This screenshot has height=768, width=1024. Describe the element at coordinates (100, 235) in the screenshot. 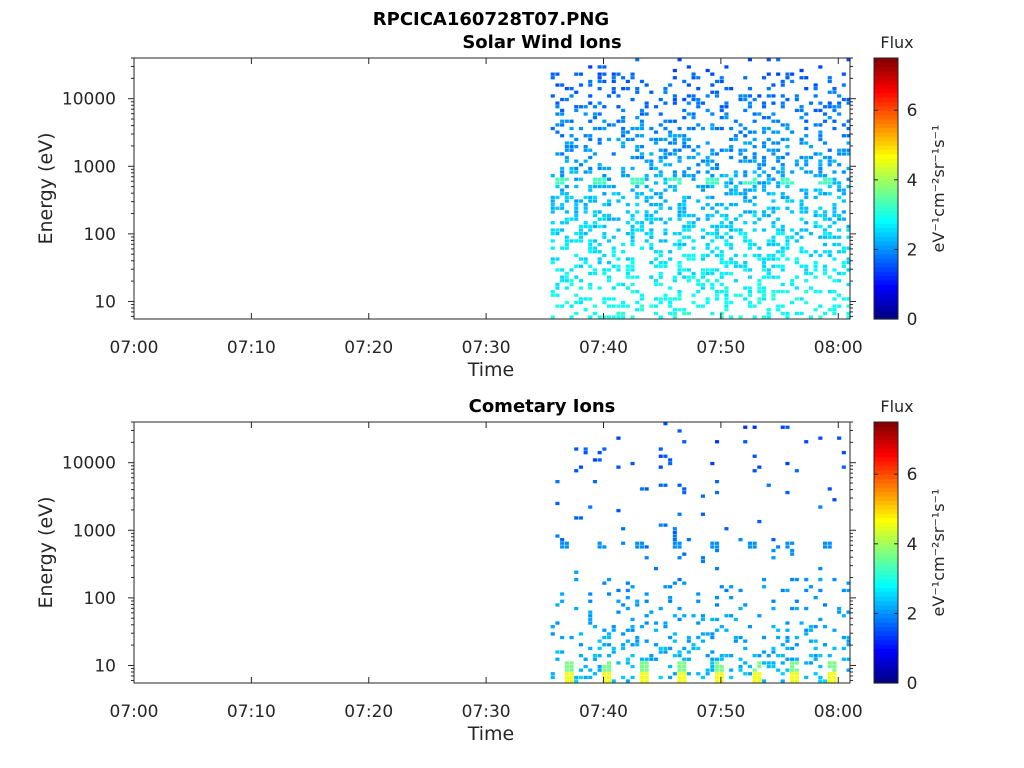

I see `y-tick-label: 100` at that location.